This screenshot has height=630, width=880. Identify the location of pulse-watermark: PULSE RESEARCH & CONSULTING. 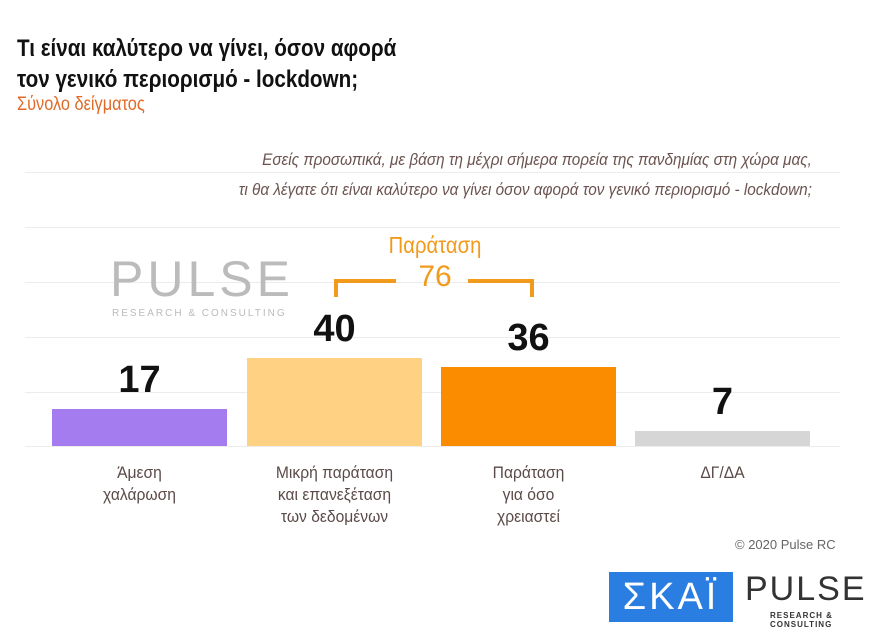
(182, 284).